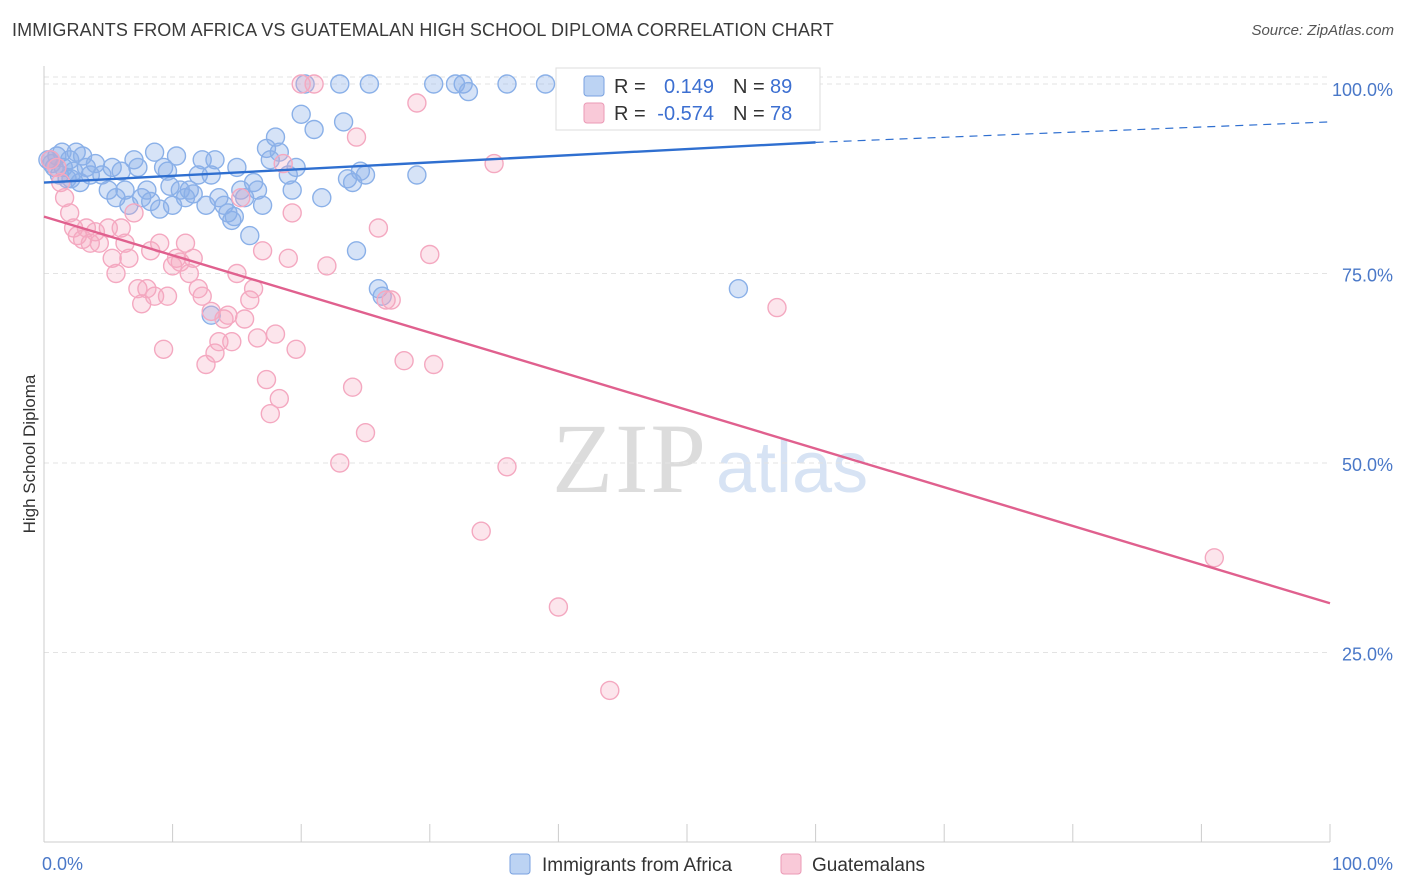  What do you see at coordinates (1362, 864) in the screenshot?
I see `x-tick-label-100: 100.0%` at bounding box center [1362, 864].